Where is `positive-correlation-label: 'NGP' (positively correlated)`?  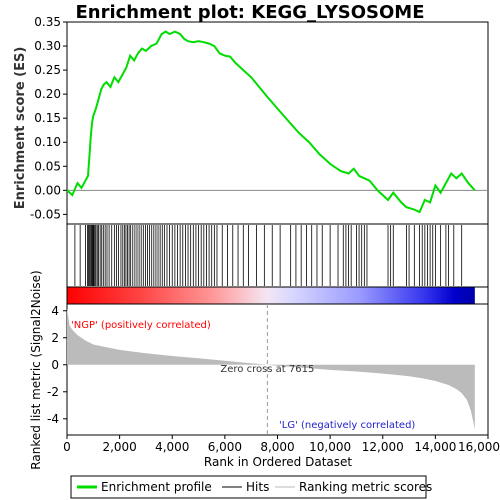
positive-correlation-label: 'NGP' (positively correlated) is located at coordinates (141, 325).